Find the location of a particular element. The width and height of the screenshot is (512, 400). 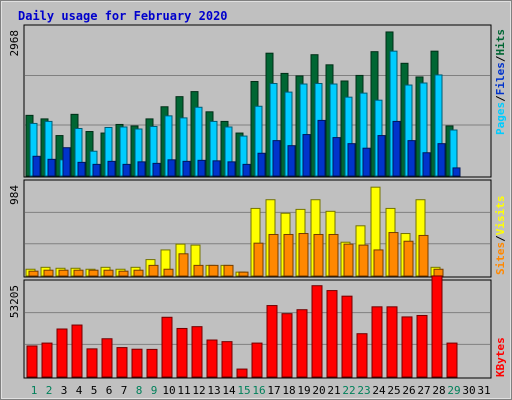

day-label-19: 19 is located at coordinates (303, 390).